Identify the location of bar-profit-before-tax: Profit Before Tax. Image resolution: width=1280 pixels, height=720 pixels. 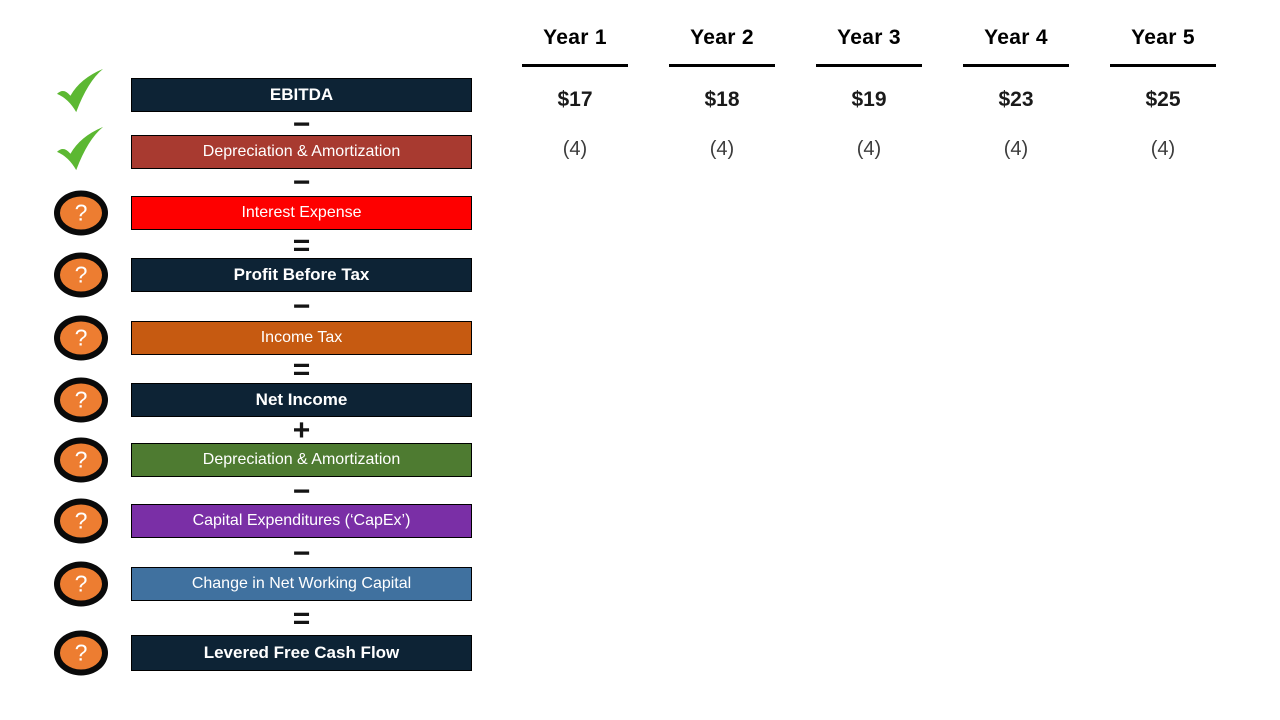
(301, 275).